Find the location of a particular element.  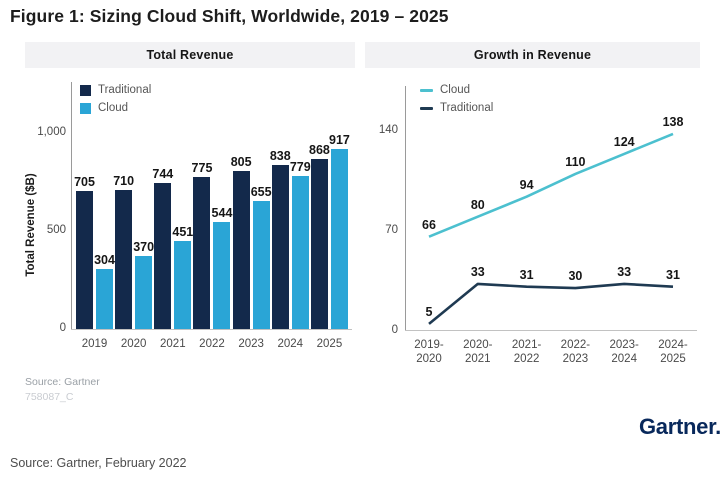

bar-value-label: 805 is located at coordinates (241, 162).